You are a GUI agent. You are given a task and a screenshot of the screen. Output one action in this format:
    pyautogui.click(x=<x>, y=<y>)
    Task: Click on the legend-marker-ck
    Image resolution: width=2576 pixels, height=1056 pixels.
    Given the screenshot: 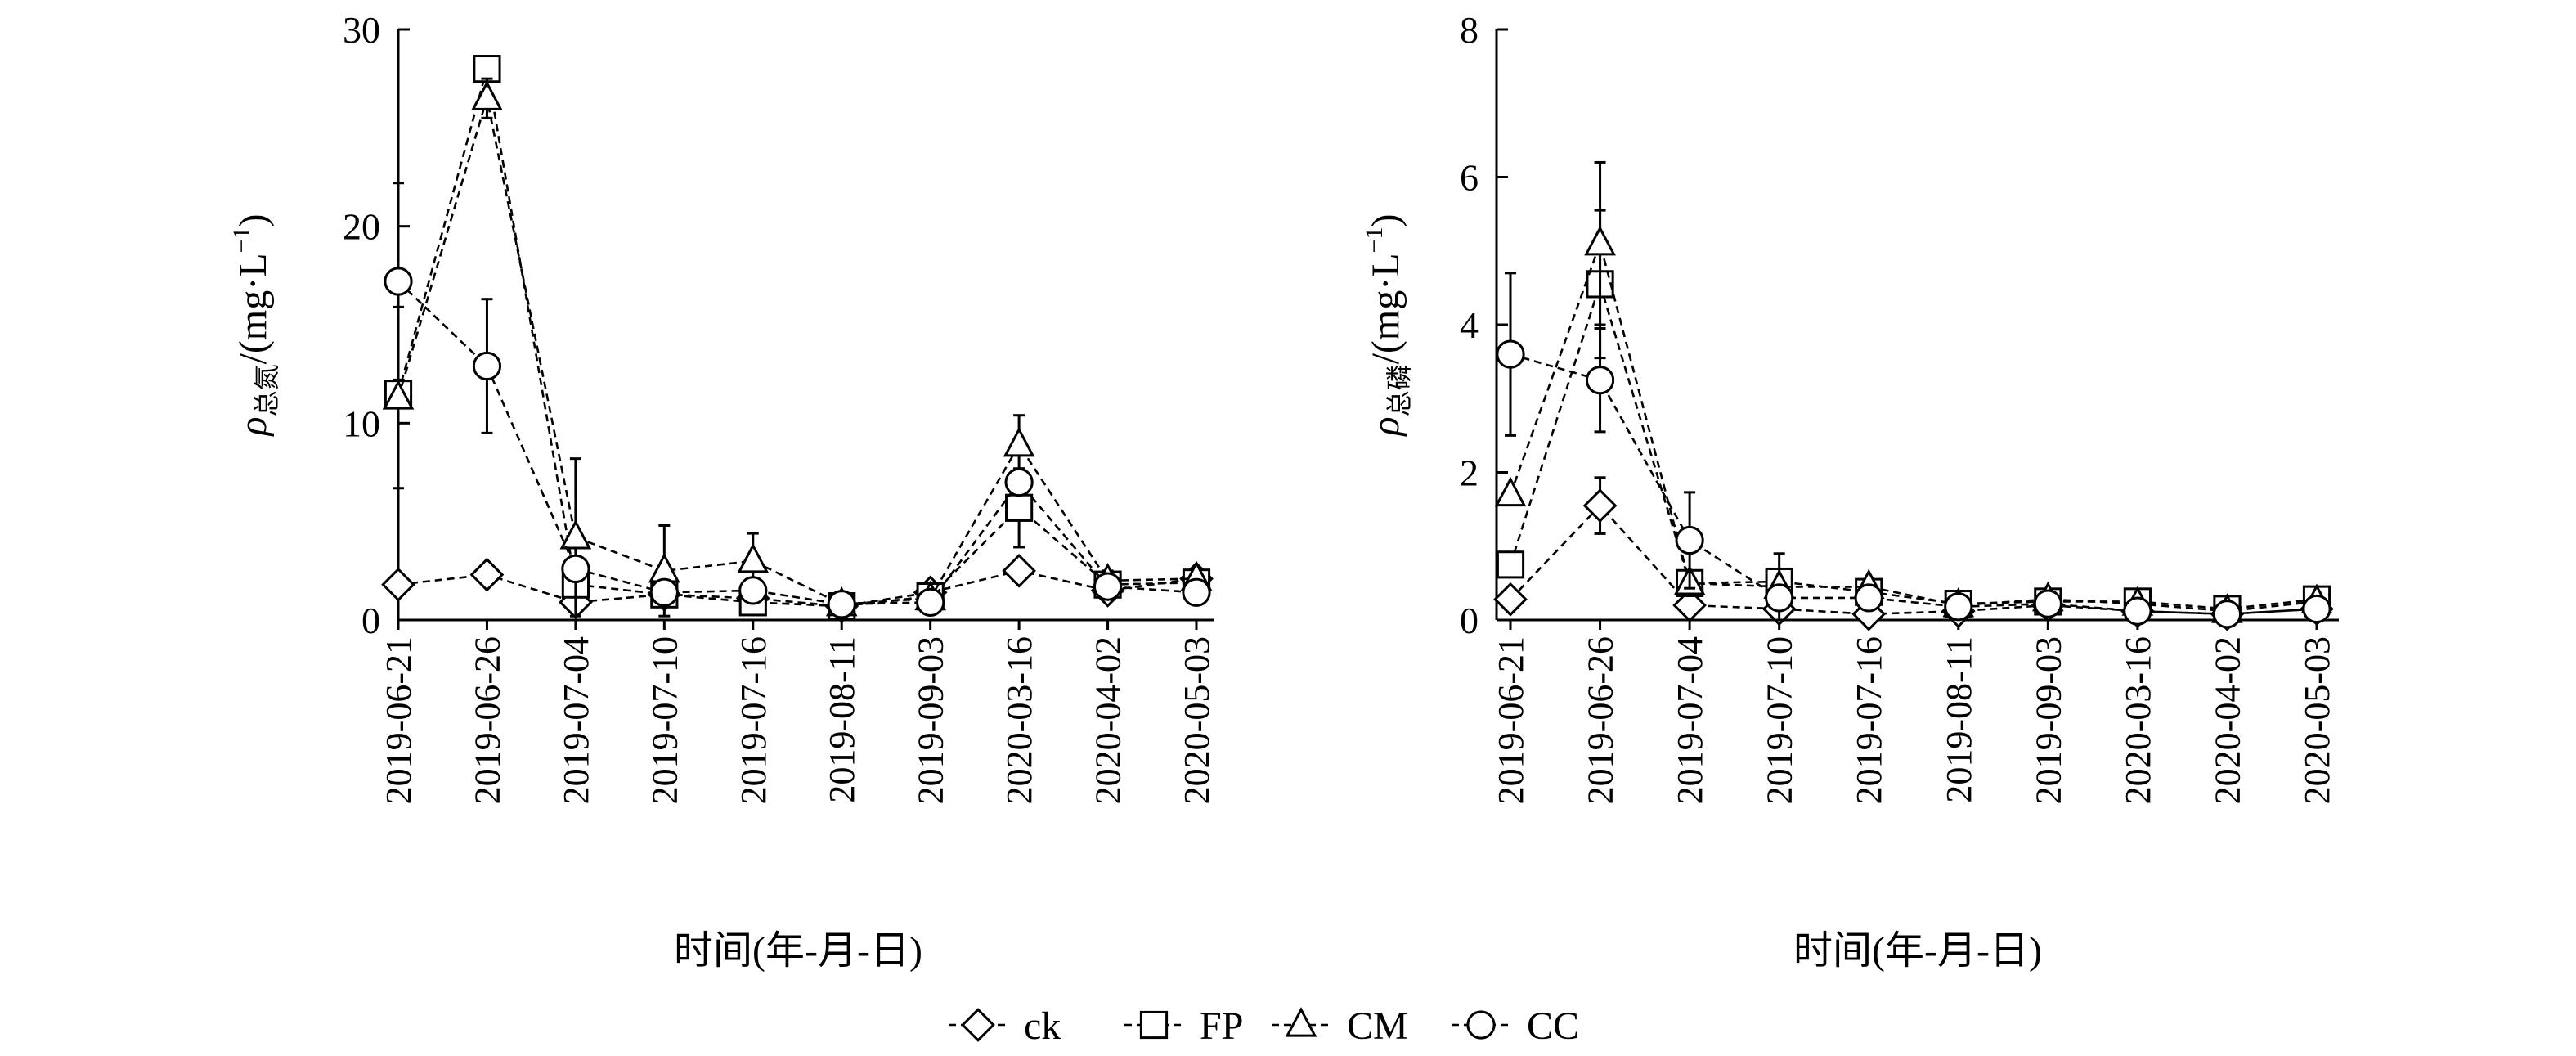 What is the action you would take?
    pyautogui.click(x=978, y=1025)
    